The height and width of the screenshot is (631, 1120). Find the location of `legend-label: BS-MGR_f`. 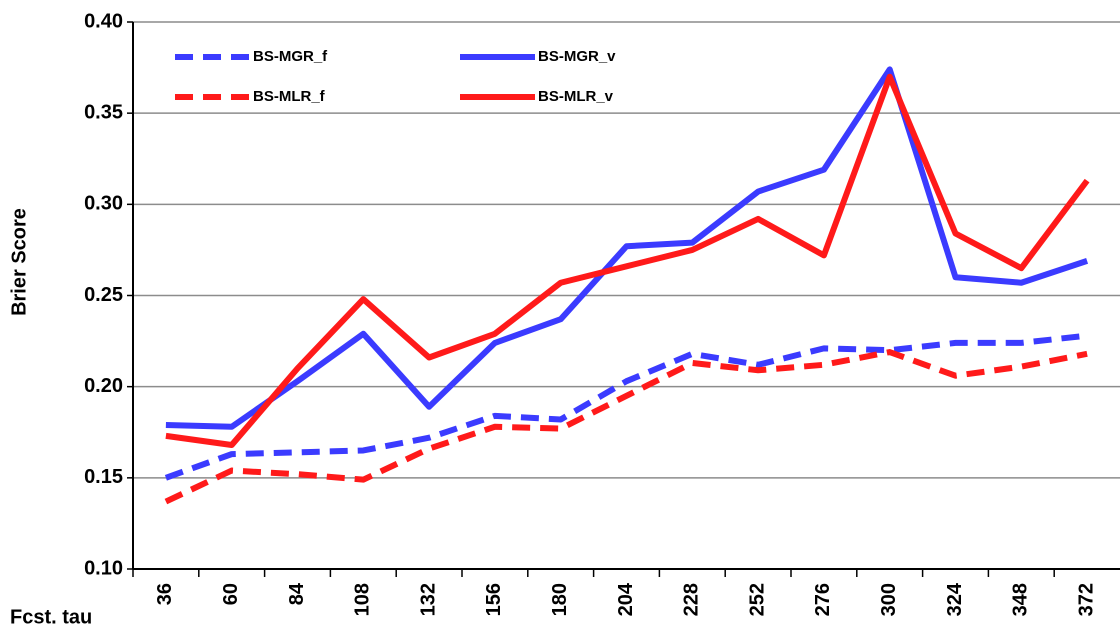

legend-label: BS-MGR_f is located at coordinates (290, 56).